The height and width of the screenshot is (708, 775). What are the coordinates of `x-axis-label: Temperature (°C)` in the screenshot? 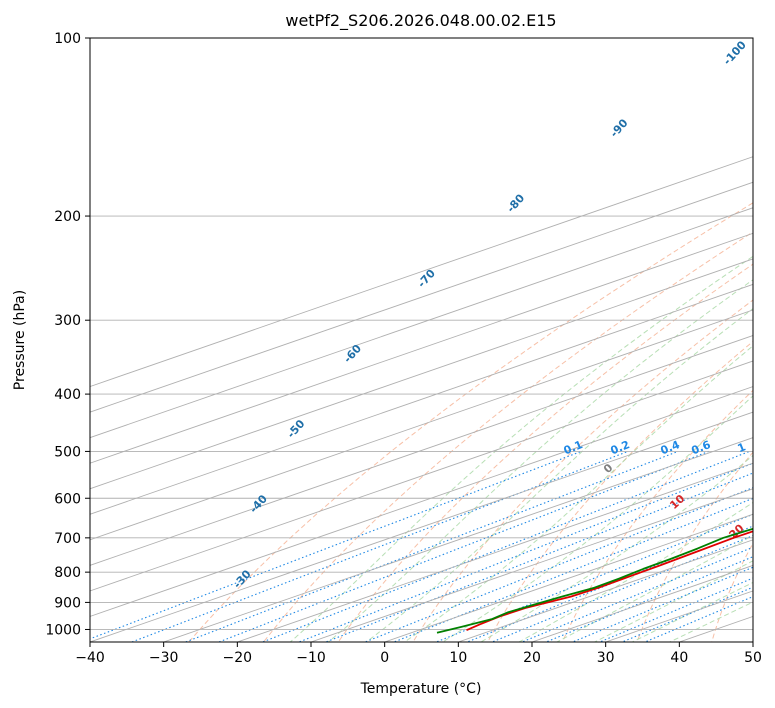 It's located at (421, 689).